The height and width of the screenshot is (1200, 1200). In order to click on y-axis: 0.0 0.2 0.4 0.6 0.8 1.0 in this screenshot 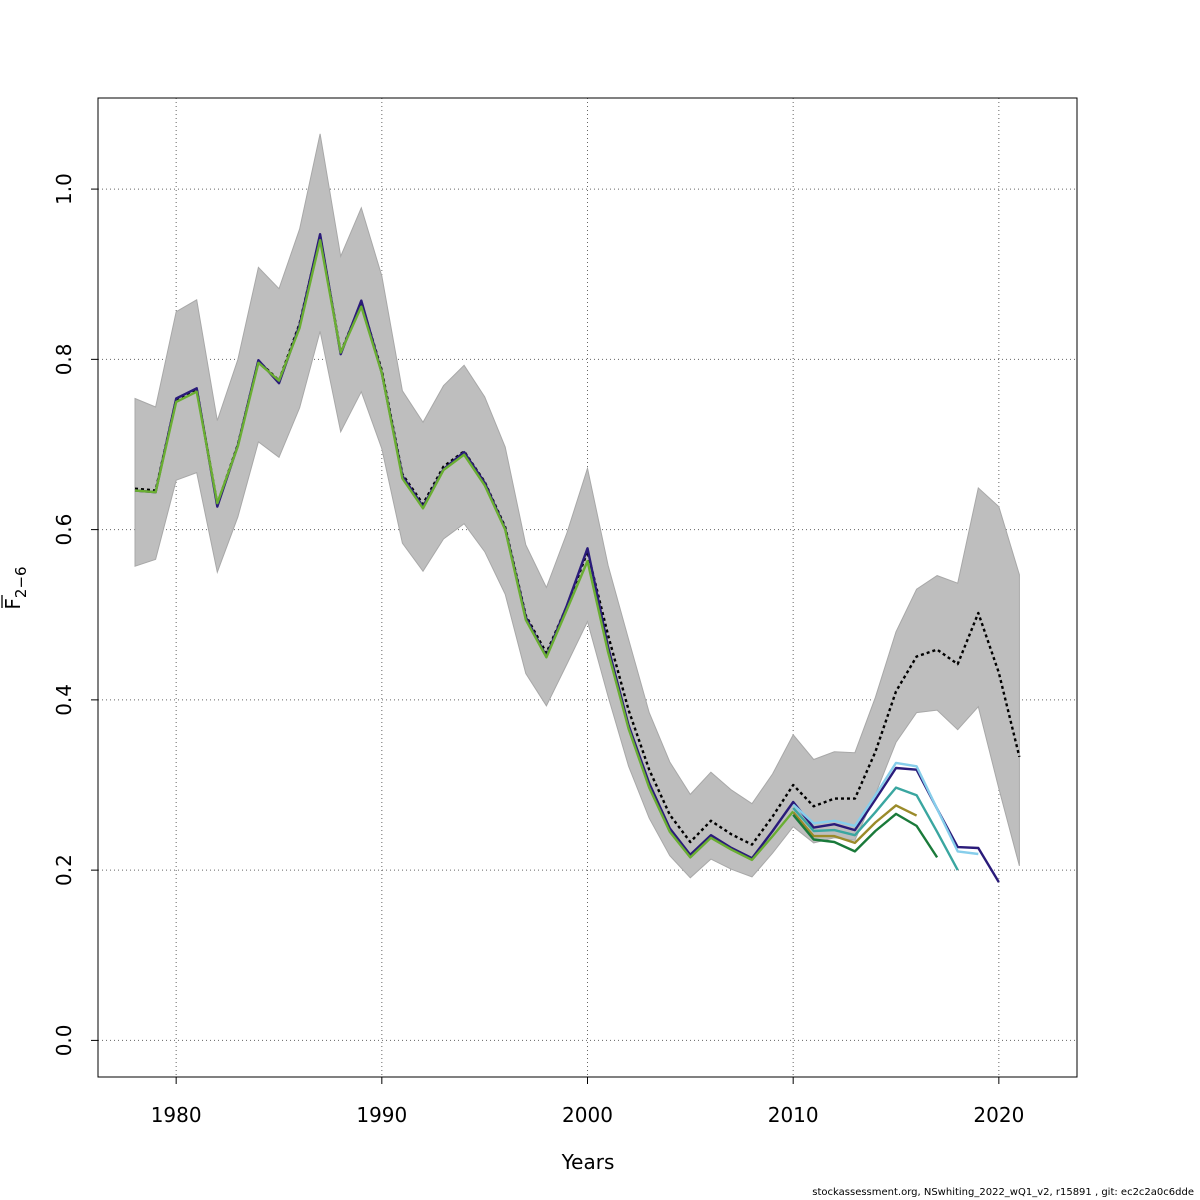, I will do `click(75, 614)`.